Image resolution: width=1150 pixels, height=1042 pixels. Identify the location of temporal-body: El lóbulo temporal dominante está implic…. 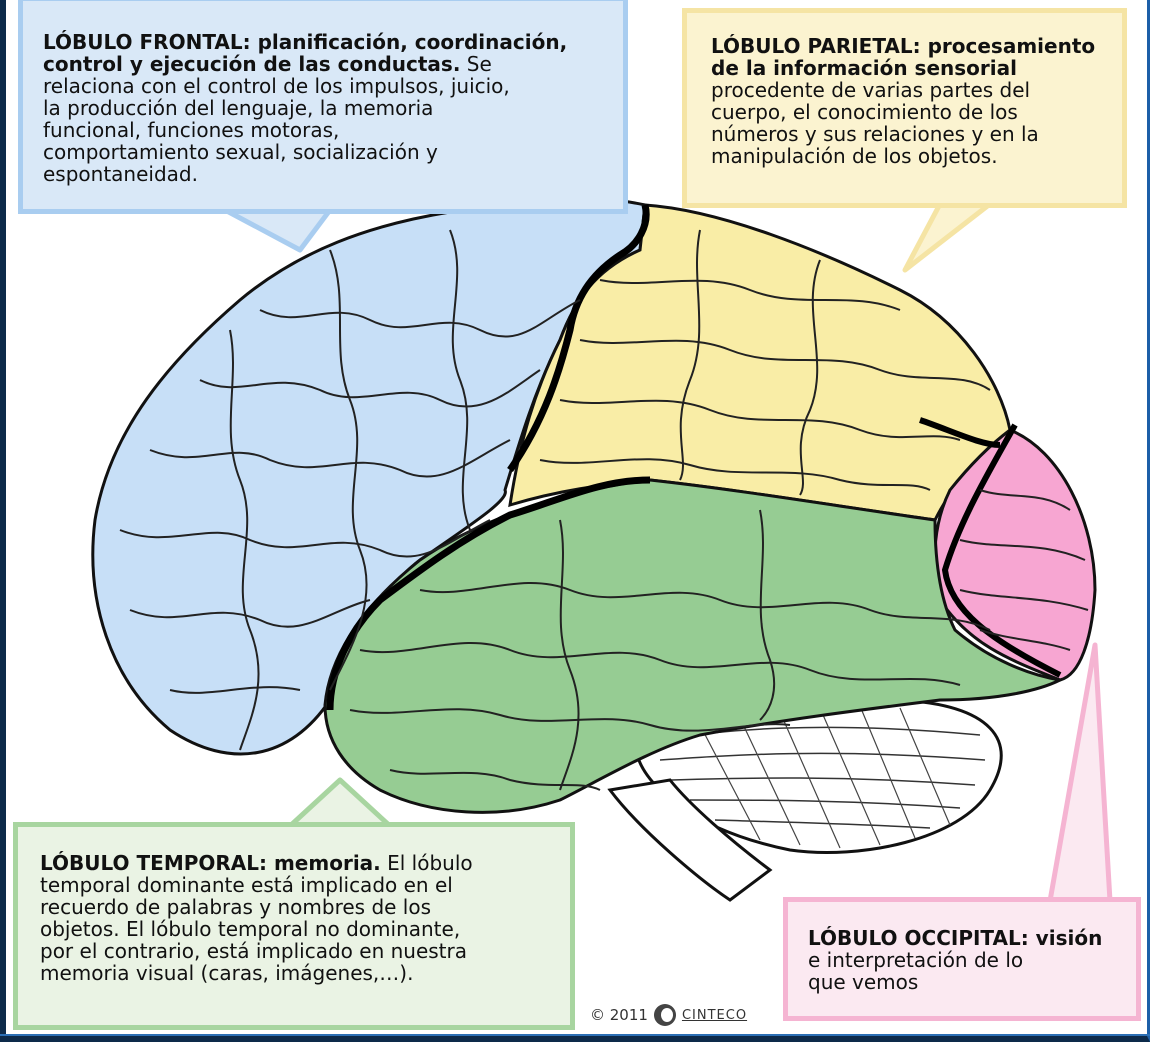
(256, 918).